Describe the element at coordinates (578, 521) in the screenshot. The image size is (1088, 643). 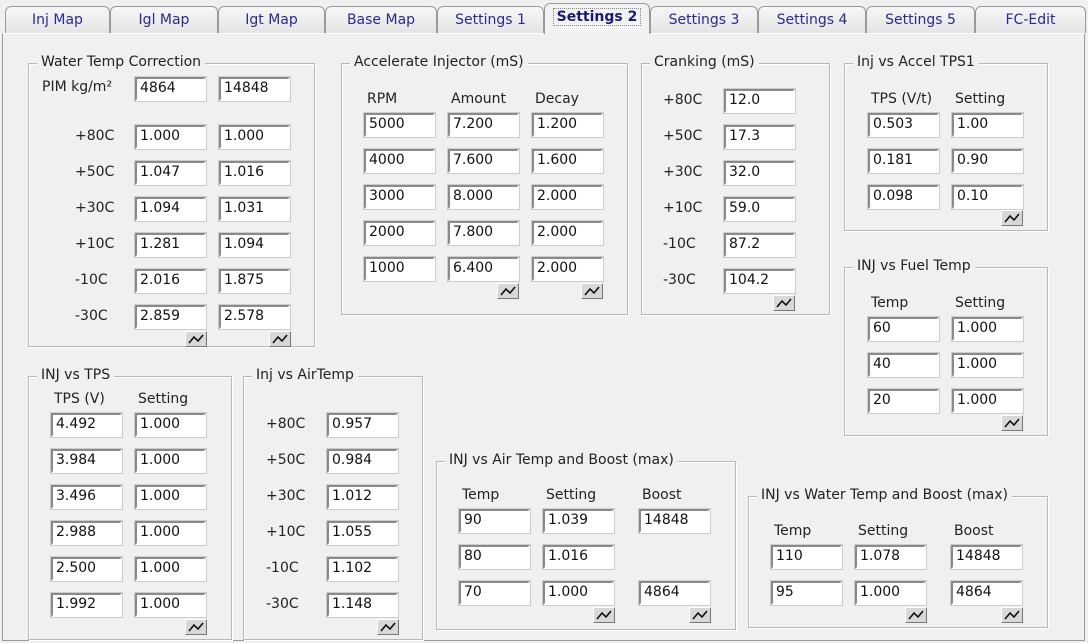
I see `value-field: 1.039` at that location.